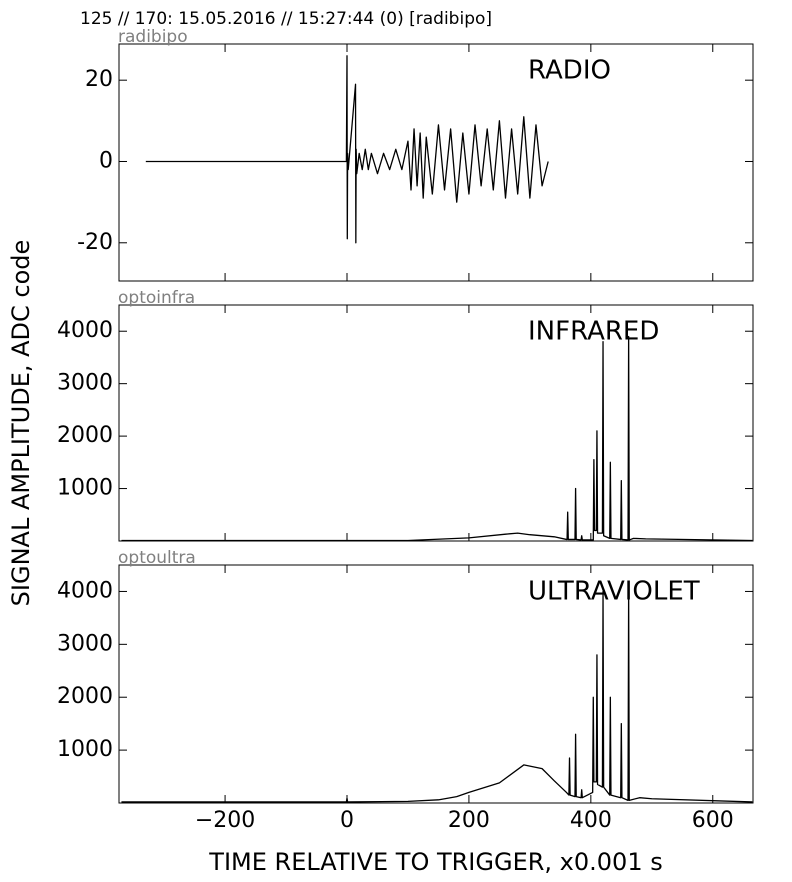  What do you see at coordinates (157, 558) in the screenshot?
I see `channel-label: optoultra` at bounding box center [157, 558].